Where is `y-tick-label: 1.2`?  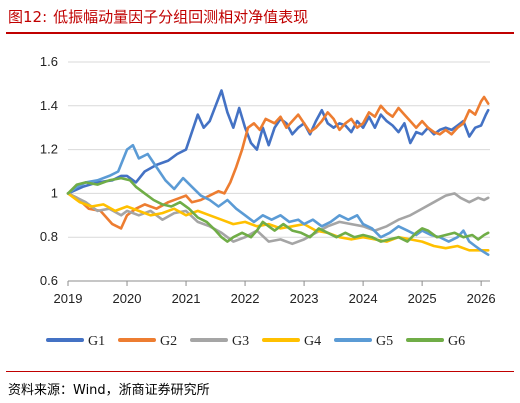 y-tick-label: 1.2 is located at coordinates (49, 149).